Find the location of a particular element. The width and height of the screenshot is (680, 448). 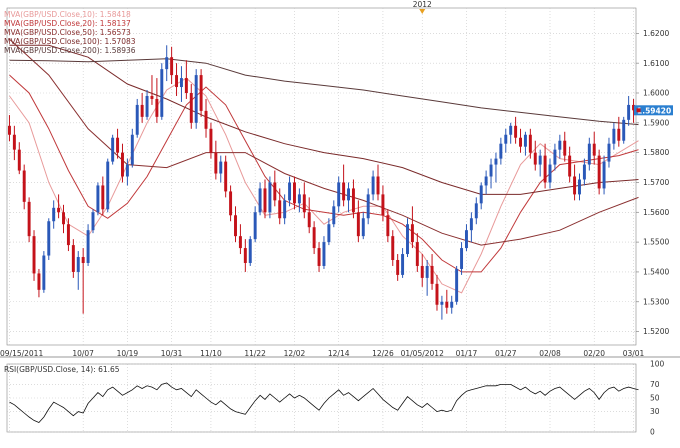

legend-entry: MVA(GBP/USD.Close,20): 1.58137 is located at coordinates (67, 23).